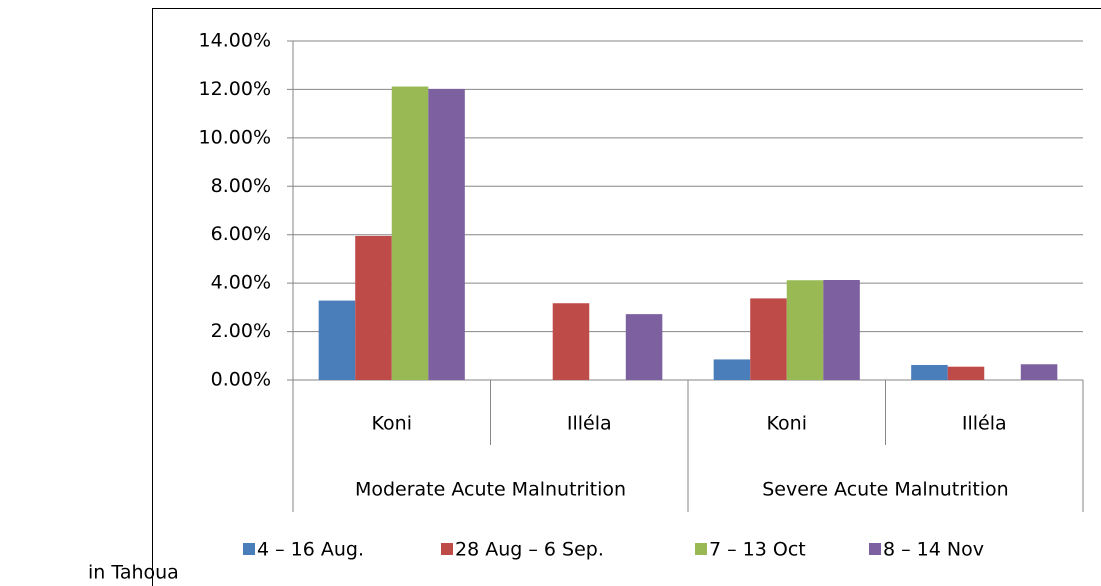 The height and width of the screenshot is (586, 1101). I want to click on y-tick-label: 2.00%, so click(241, 331).